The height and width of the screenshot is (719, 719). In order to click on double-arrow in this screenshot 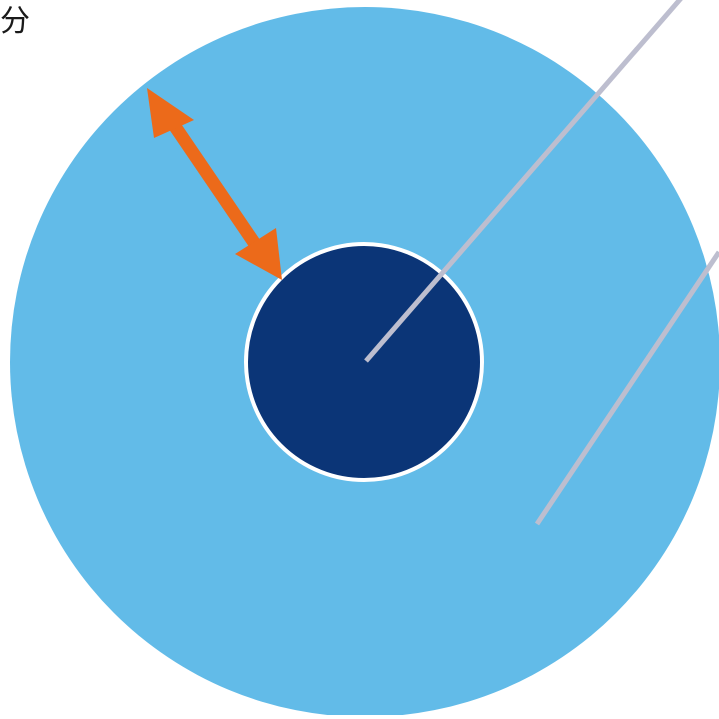, I will do `click(214, 184)`.